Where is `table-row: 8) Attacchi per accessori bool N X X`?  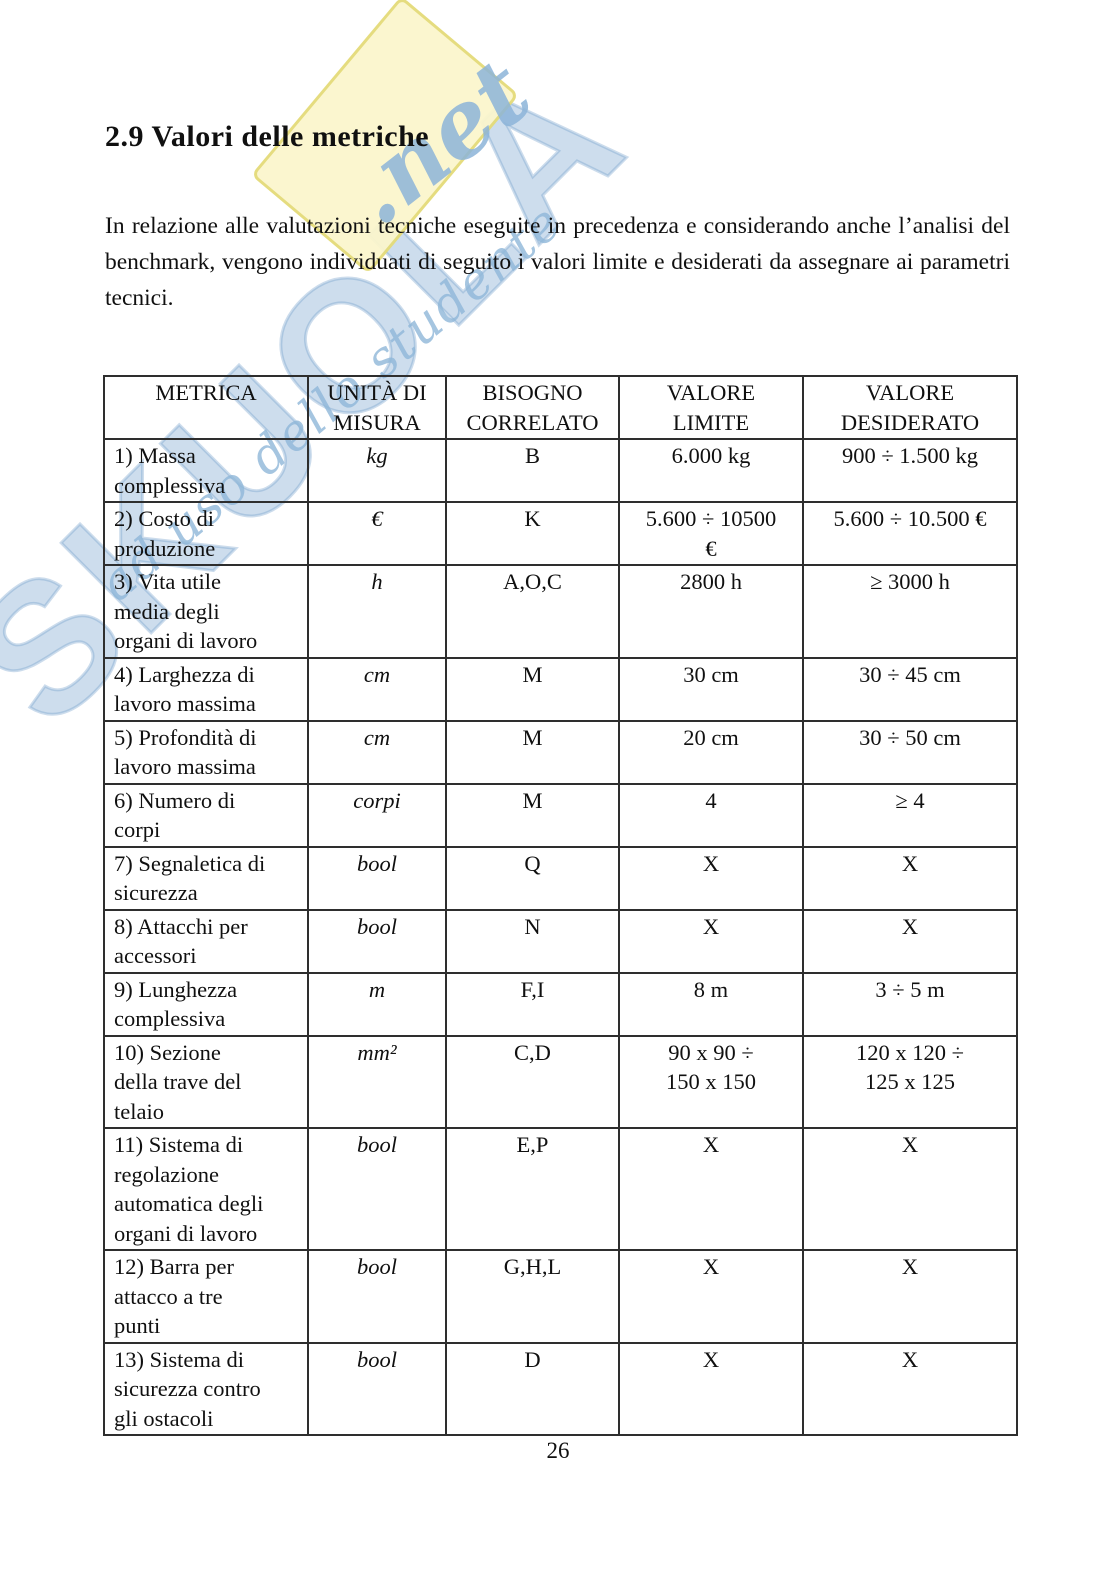
table-row: 8) Attacchi per accessori bool N X X is located at coordinates (560, 941).